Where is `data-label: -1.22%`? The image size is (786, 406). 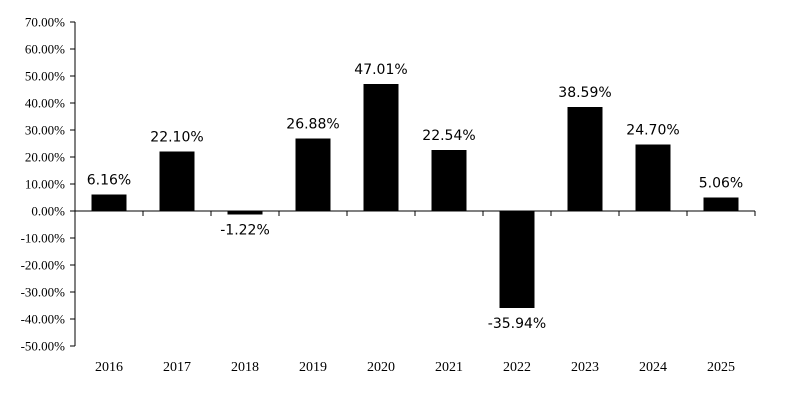
data-label: -1.22% is located at coordinates (245, 230).